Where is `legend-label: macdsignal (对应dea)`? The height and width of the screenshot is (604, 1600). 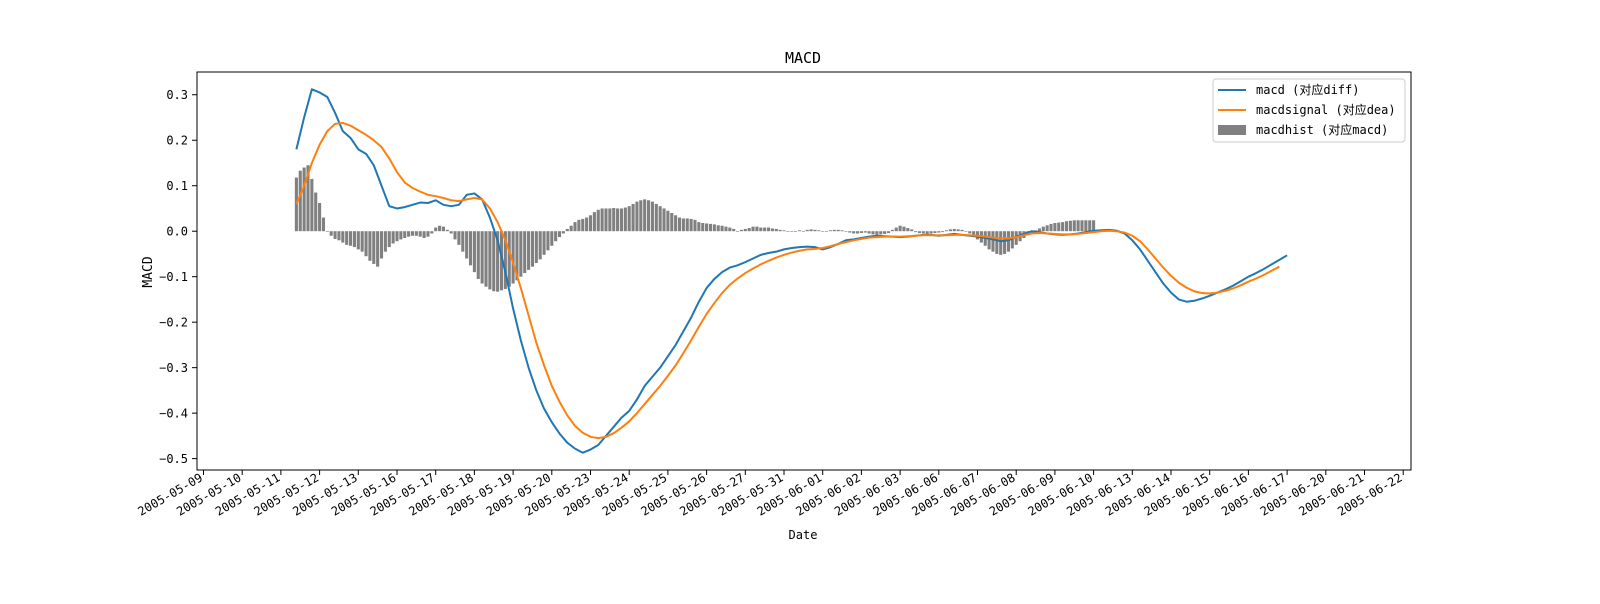 legend-label: macdsignal (对应dea) is located at coordinates (1326, 109).